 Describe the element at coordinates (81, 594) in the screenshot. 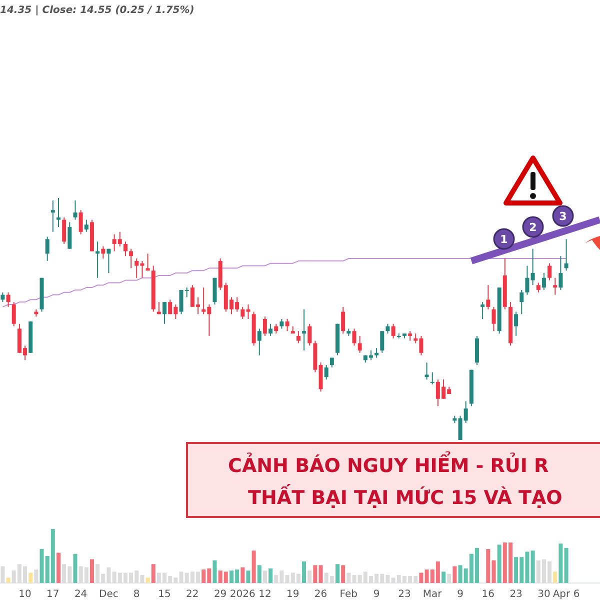

I see `x-tick-label: 24` at that location.